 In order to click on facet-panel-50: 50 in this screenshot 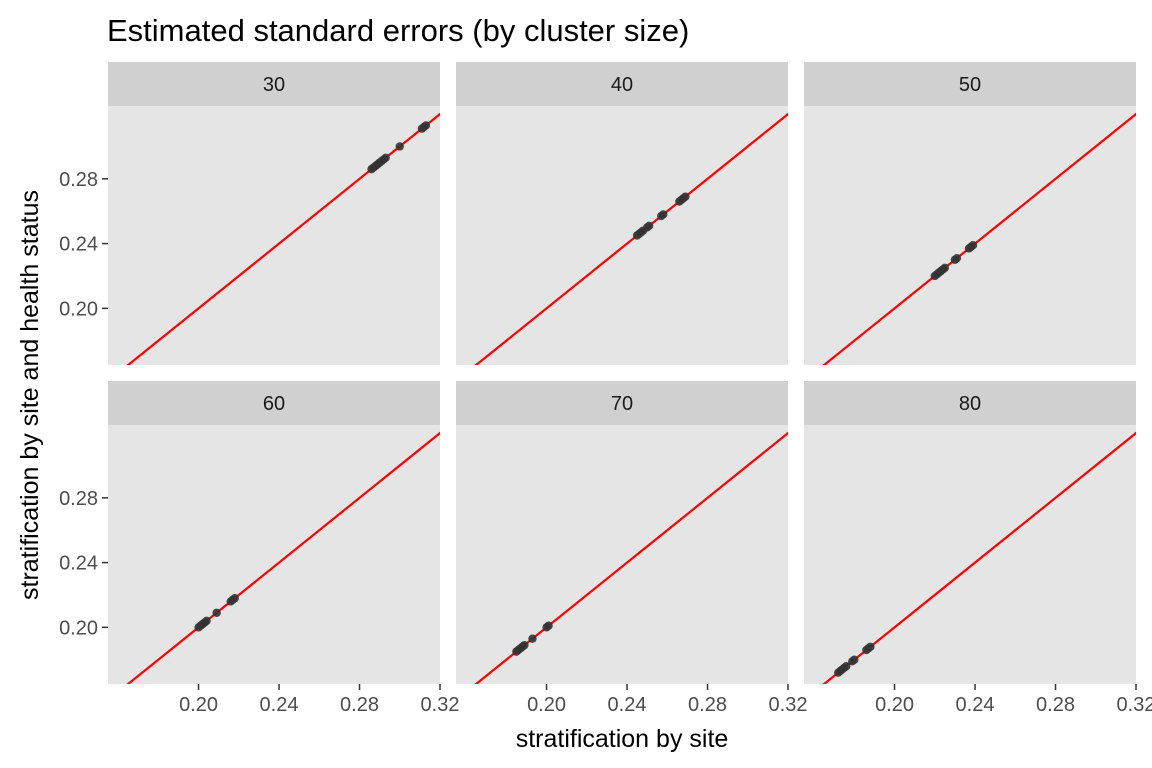, I will do `click(970, 213)`.